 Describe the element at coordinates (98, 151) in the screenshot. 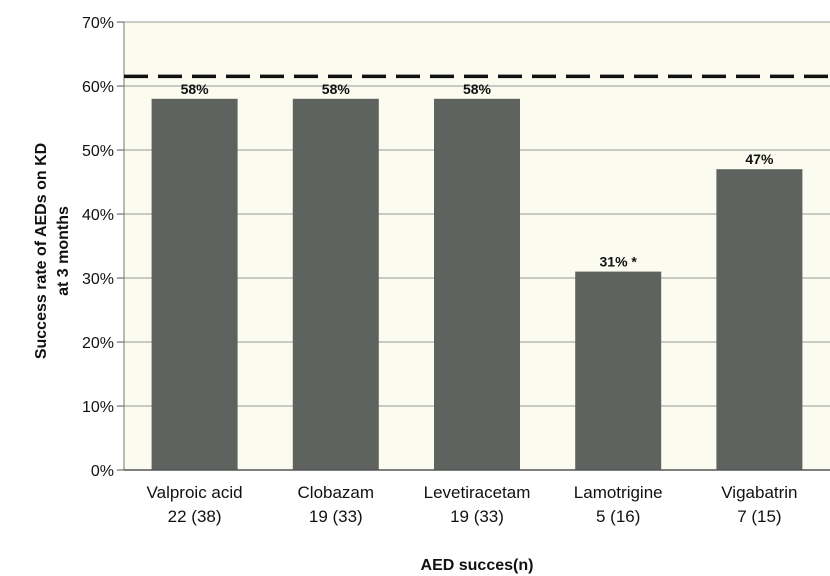

I see `y-tick-label: 50%` at that location.